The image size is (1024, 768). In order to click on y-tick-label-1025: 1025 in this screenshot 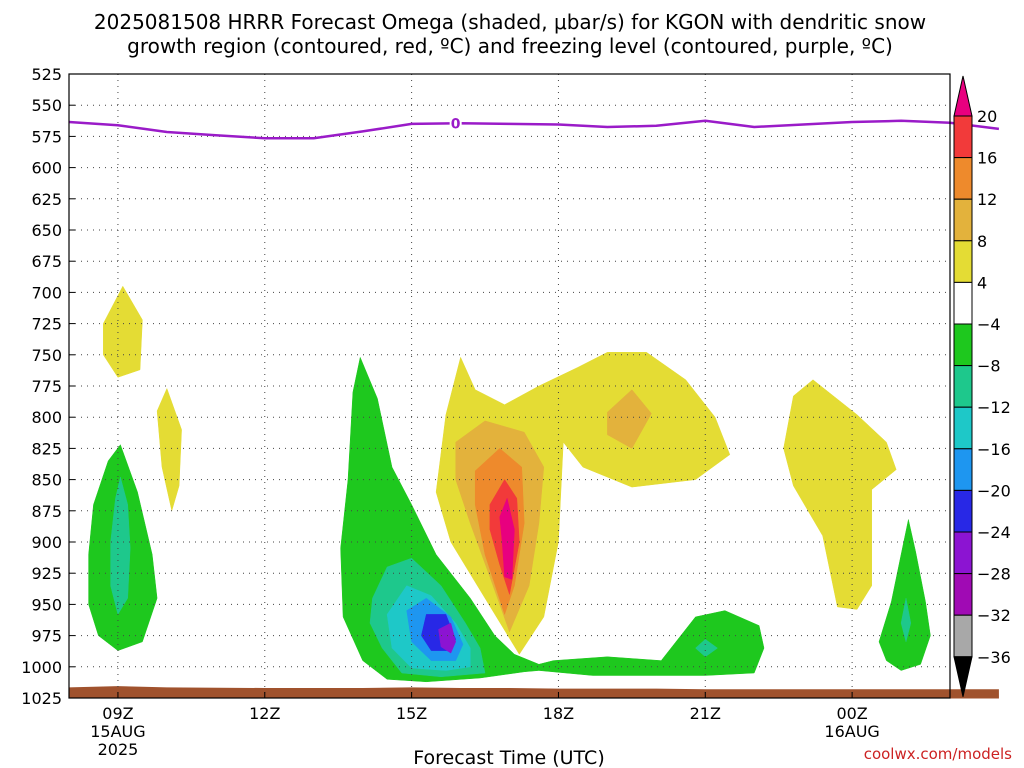, I will do `click(41, 698)`.